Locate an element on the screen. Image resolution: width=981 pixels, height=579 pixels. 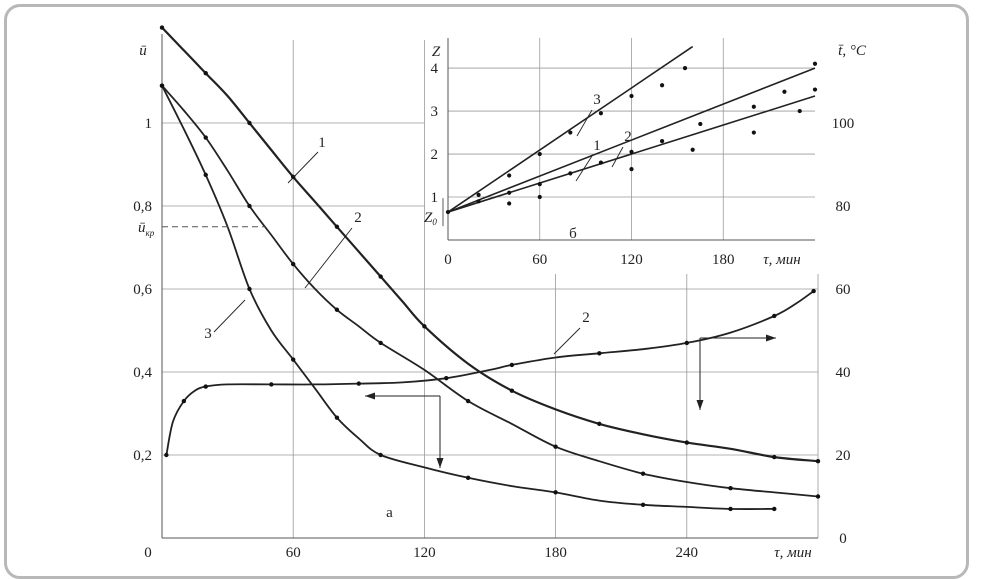
inset-x-tick-label: 60 is located at coordinates (539, 260).